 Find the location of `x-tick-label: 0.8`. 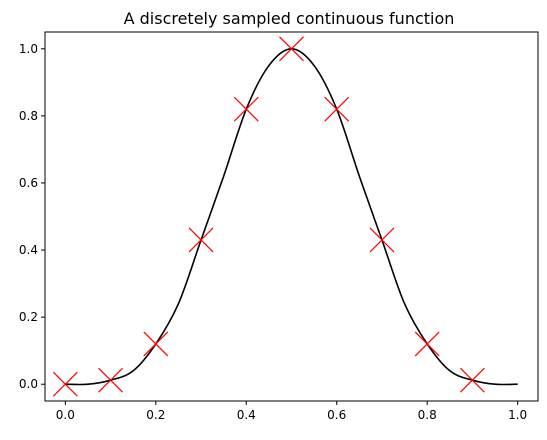

x-tick-label: 0.8 is located at coordinates (427, 415).